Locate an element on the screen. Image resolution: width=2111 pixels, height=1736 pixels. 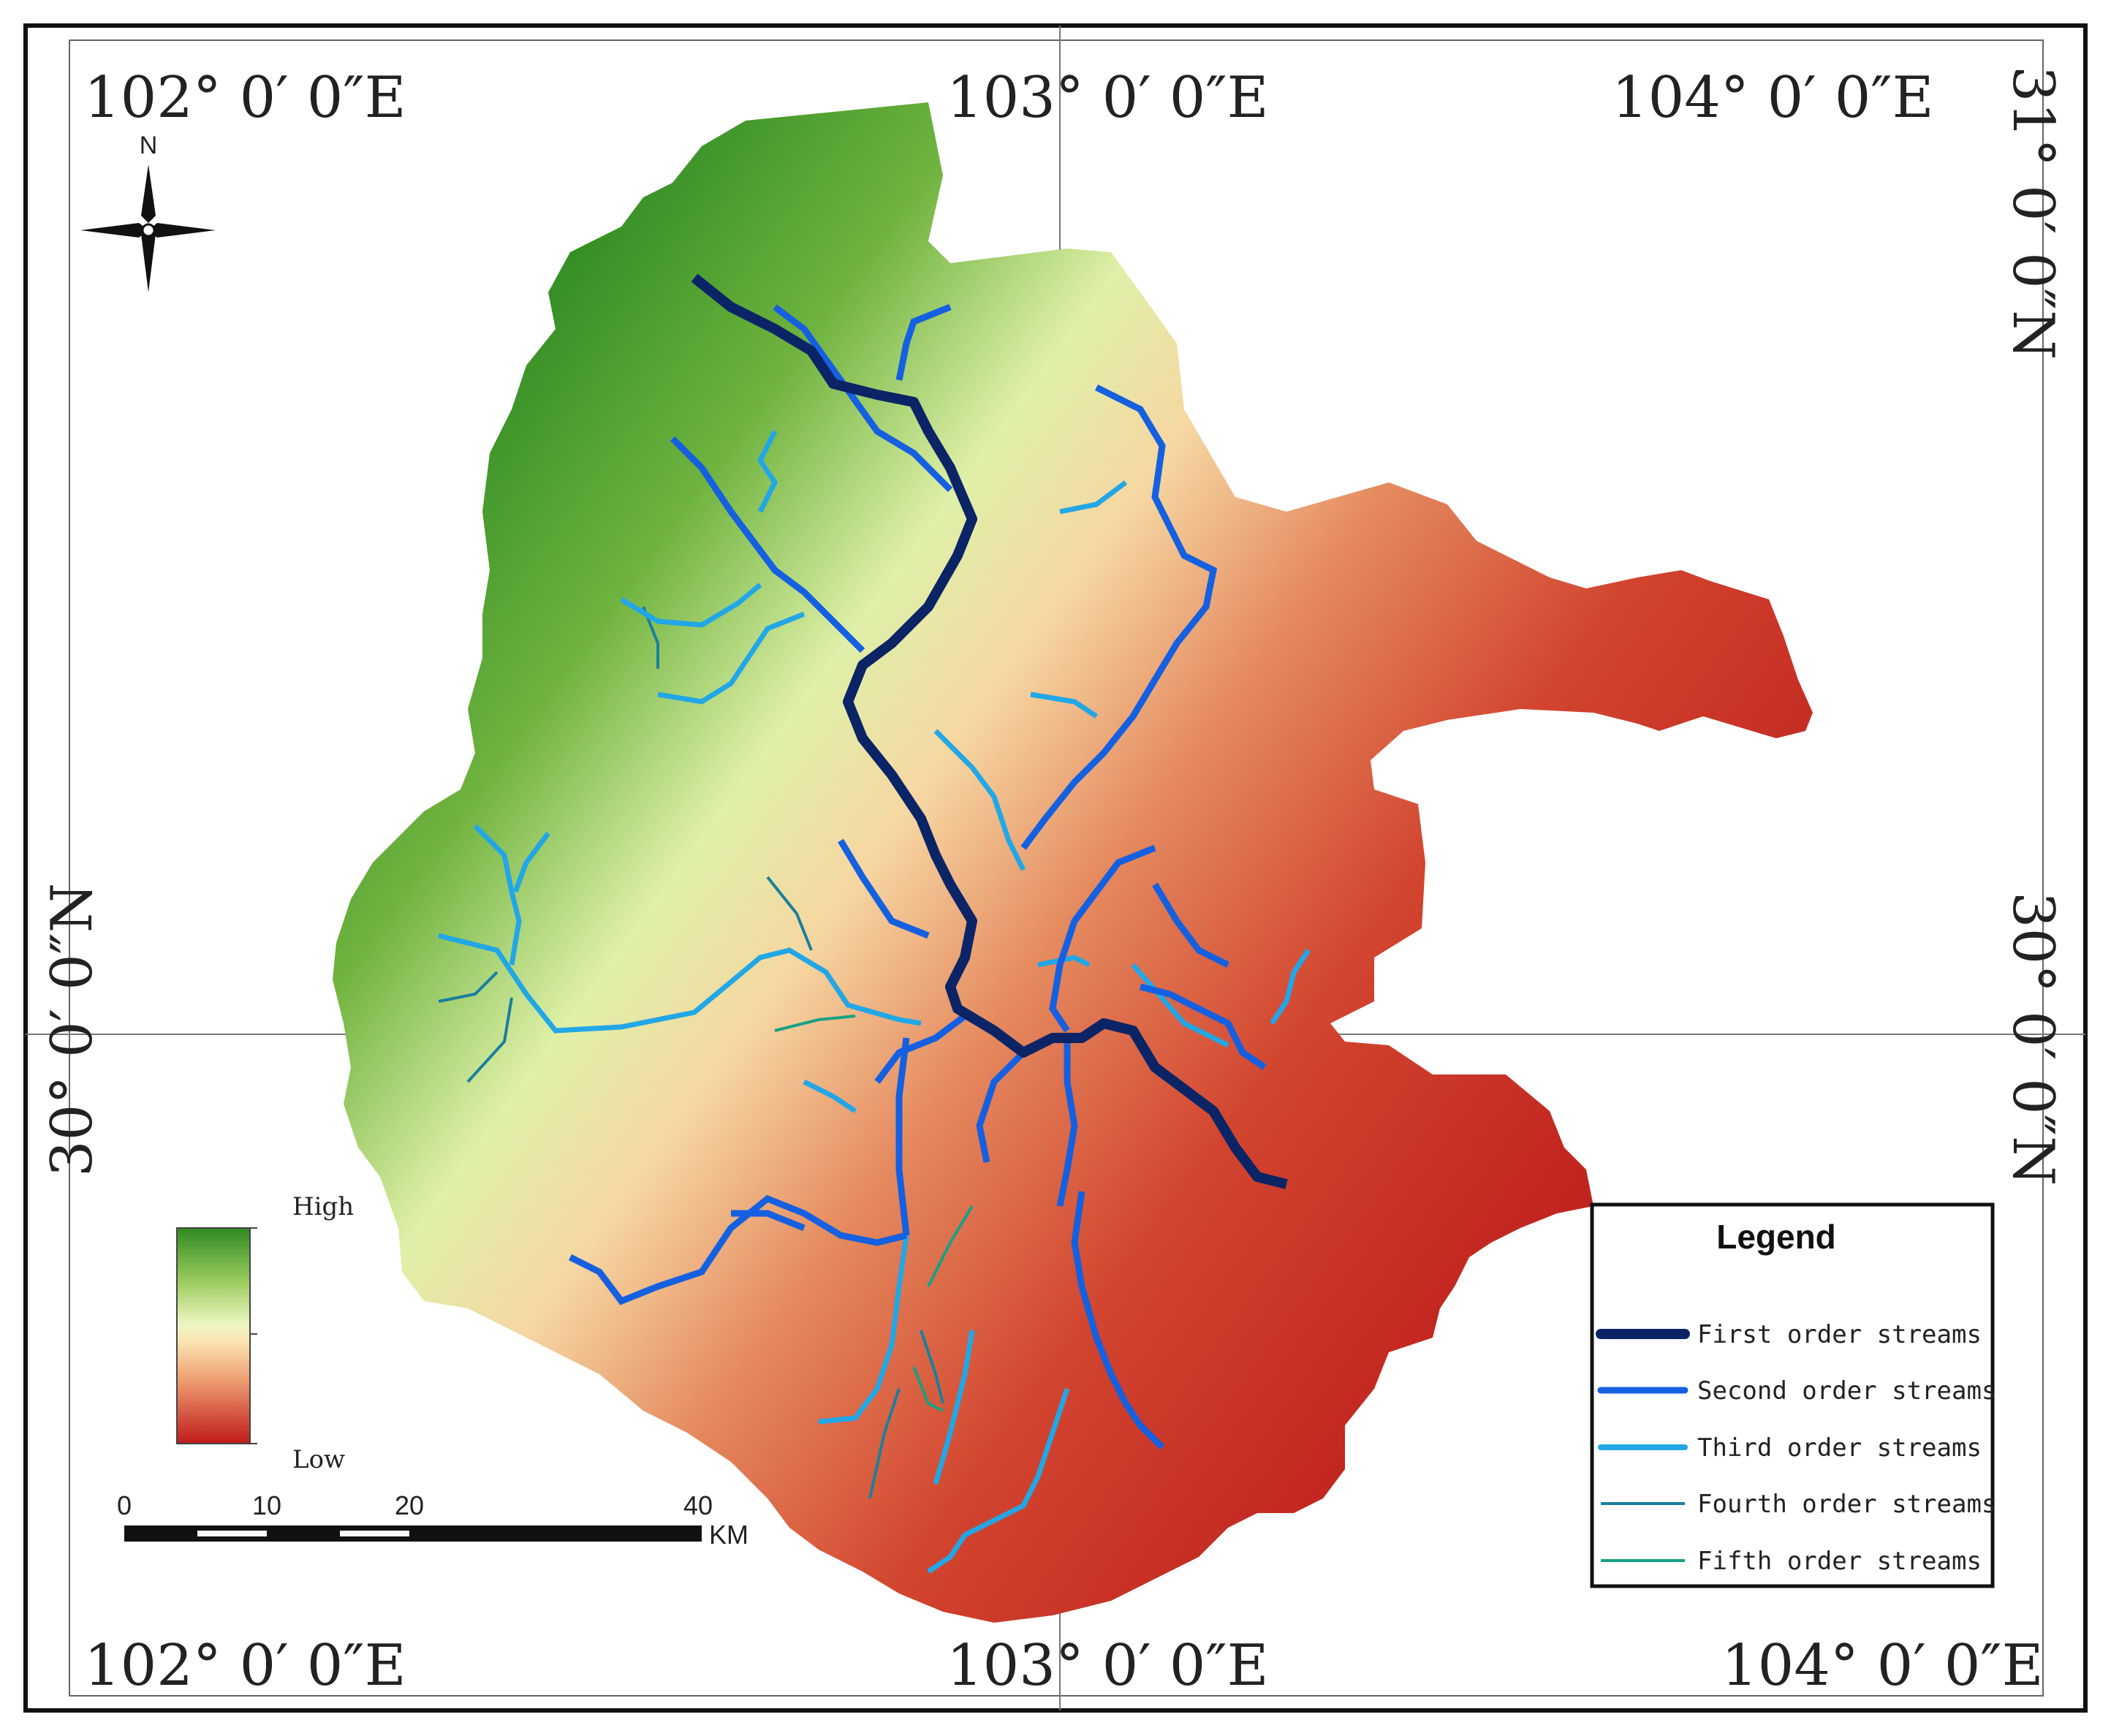
compass-rose-icon is located at coordinates (148, 228).